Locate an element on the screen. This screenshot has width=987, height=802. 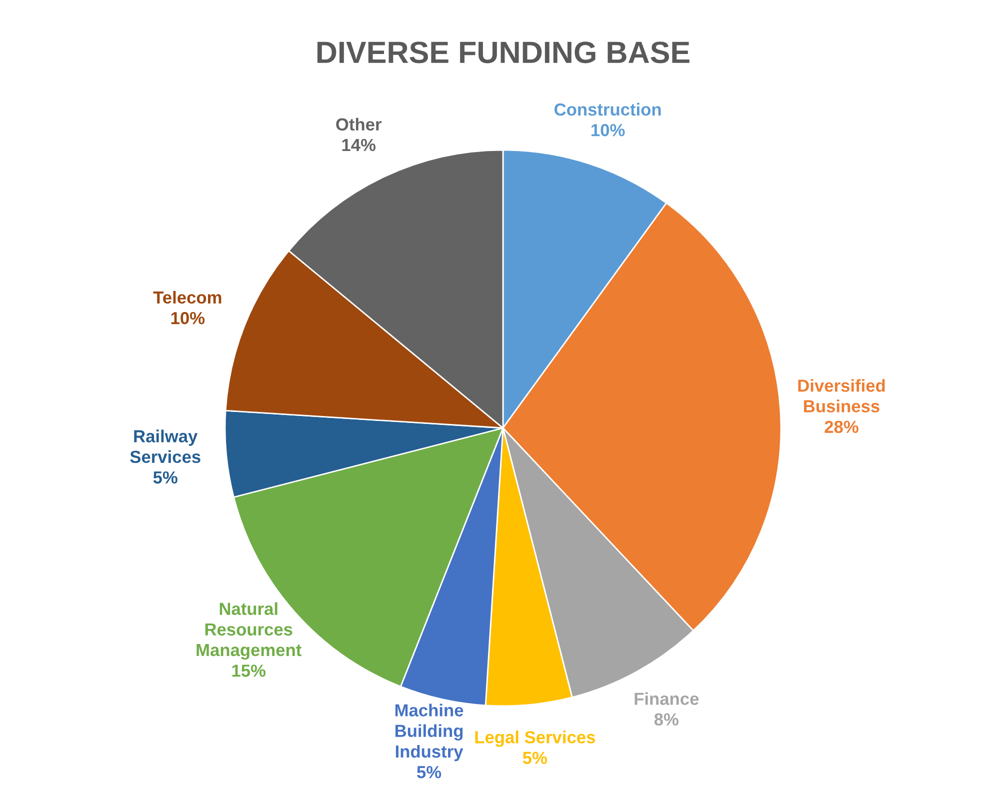
slice-label: Construction is located at coordinates (607, 109).